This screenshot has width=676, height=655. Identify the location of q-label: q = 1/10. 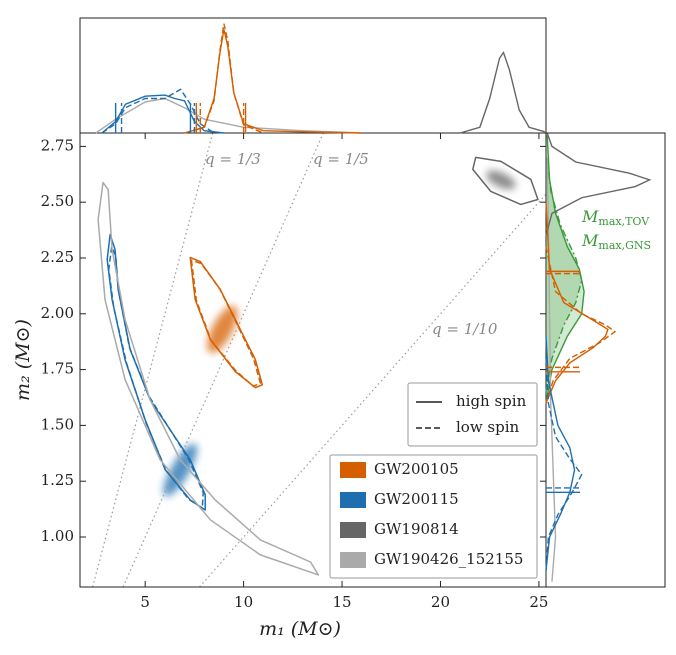
(465, 329).